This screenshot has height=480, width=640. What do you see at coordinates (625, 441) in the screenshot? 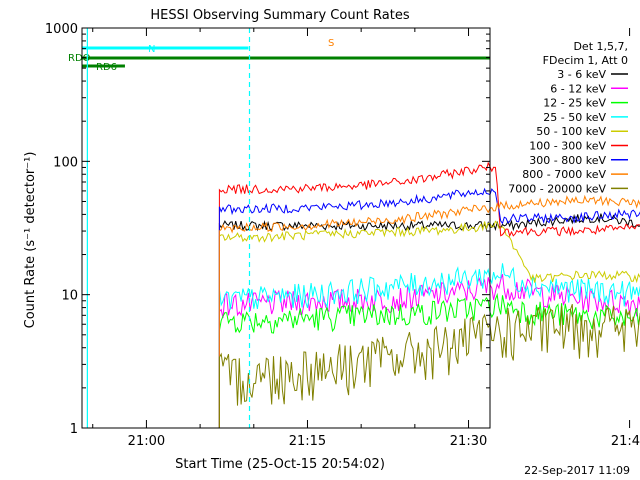
I see `x-tick-label-3: 21:45` at bounding box center [625, 441].